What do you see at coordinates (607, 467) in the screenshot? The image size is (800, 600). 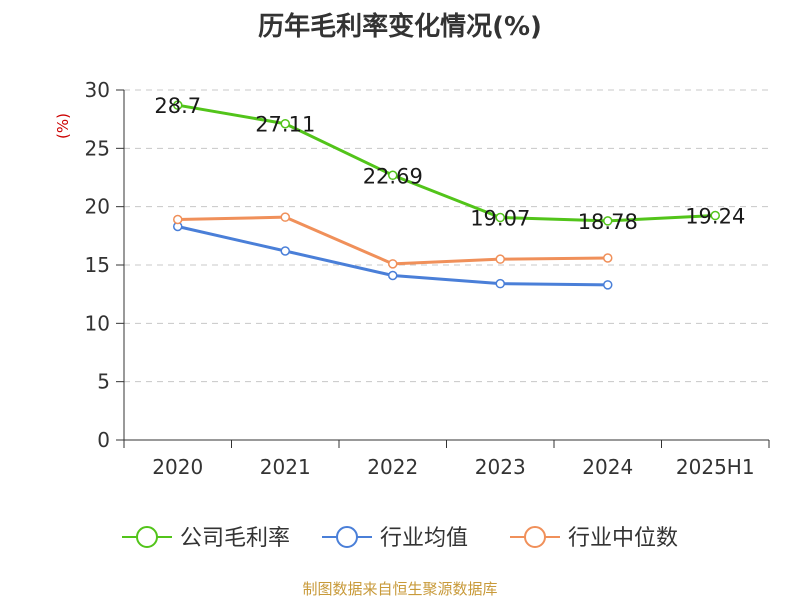 I see `x-tick-label: 2024` at bounding box center [607, 467].